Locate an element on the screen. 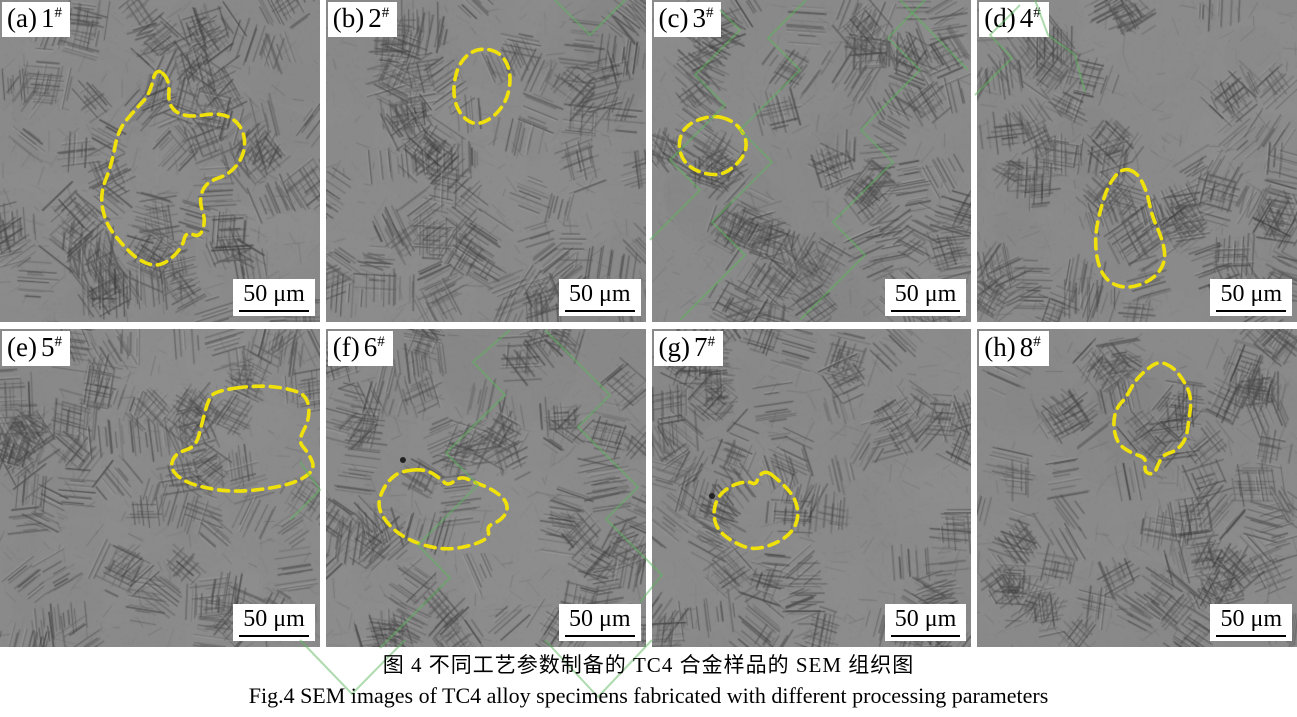 The width and height of the screenshot is (1297, 717). panel-letter: (c) is located at coordinates (673, 18).